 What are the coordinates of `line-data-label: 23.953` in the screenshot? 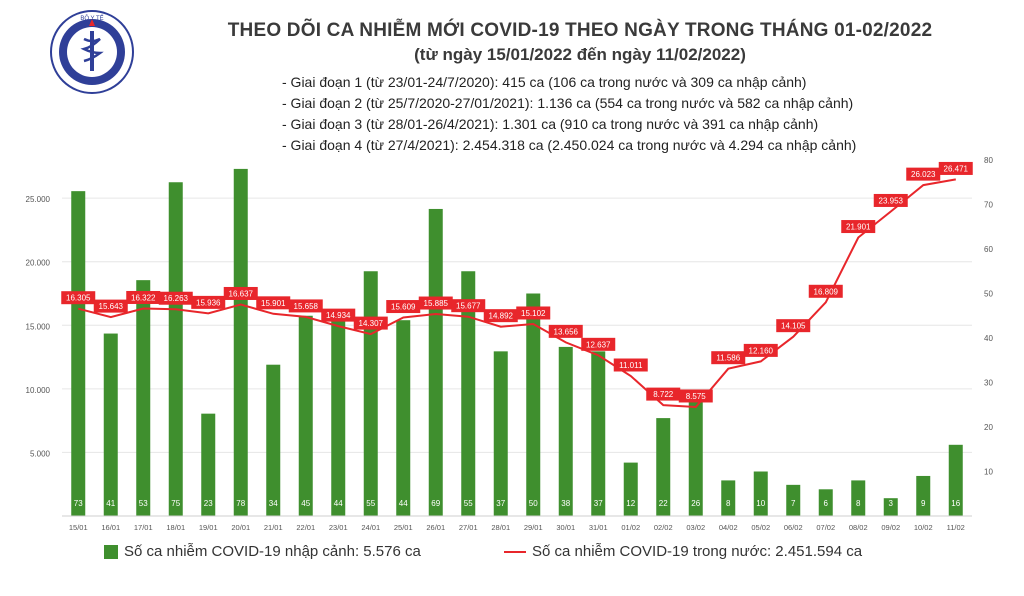 It's located at (891, 200).